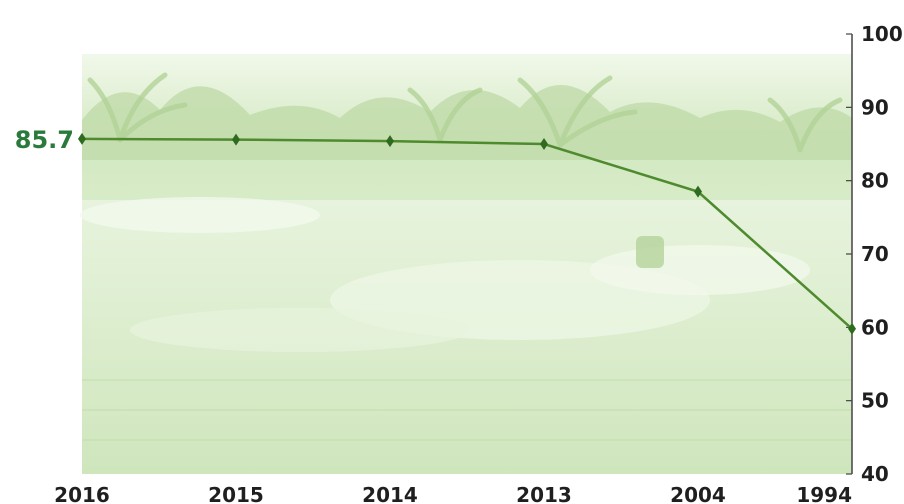 This screenshot has width=904, height=504. What do you see at coordinates (236, 493) in the screenshot?
I see `x-tick-label: 2015` at bounding box center [236, 493].